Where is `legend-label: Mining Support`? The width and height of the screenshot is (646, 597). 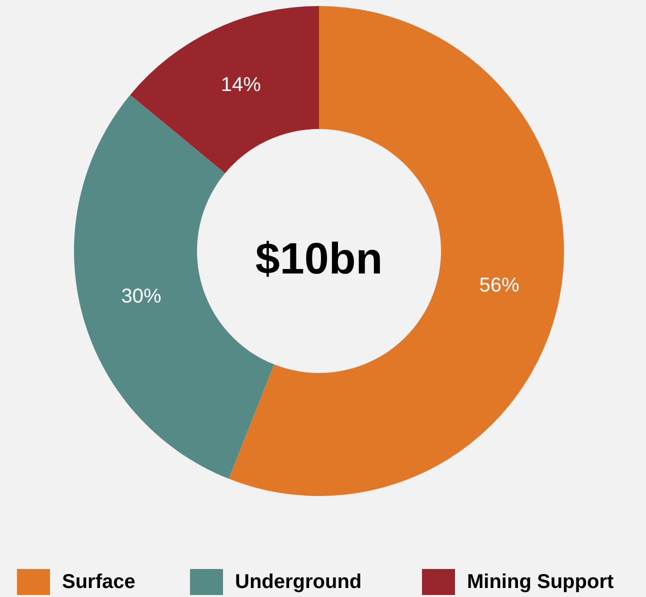
legend-label: Mining Support is located at coordinates (540, 582).